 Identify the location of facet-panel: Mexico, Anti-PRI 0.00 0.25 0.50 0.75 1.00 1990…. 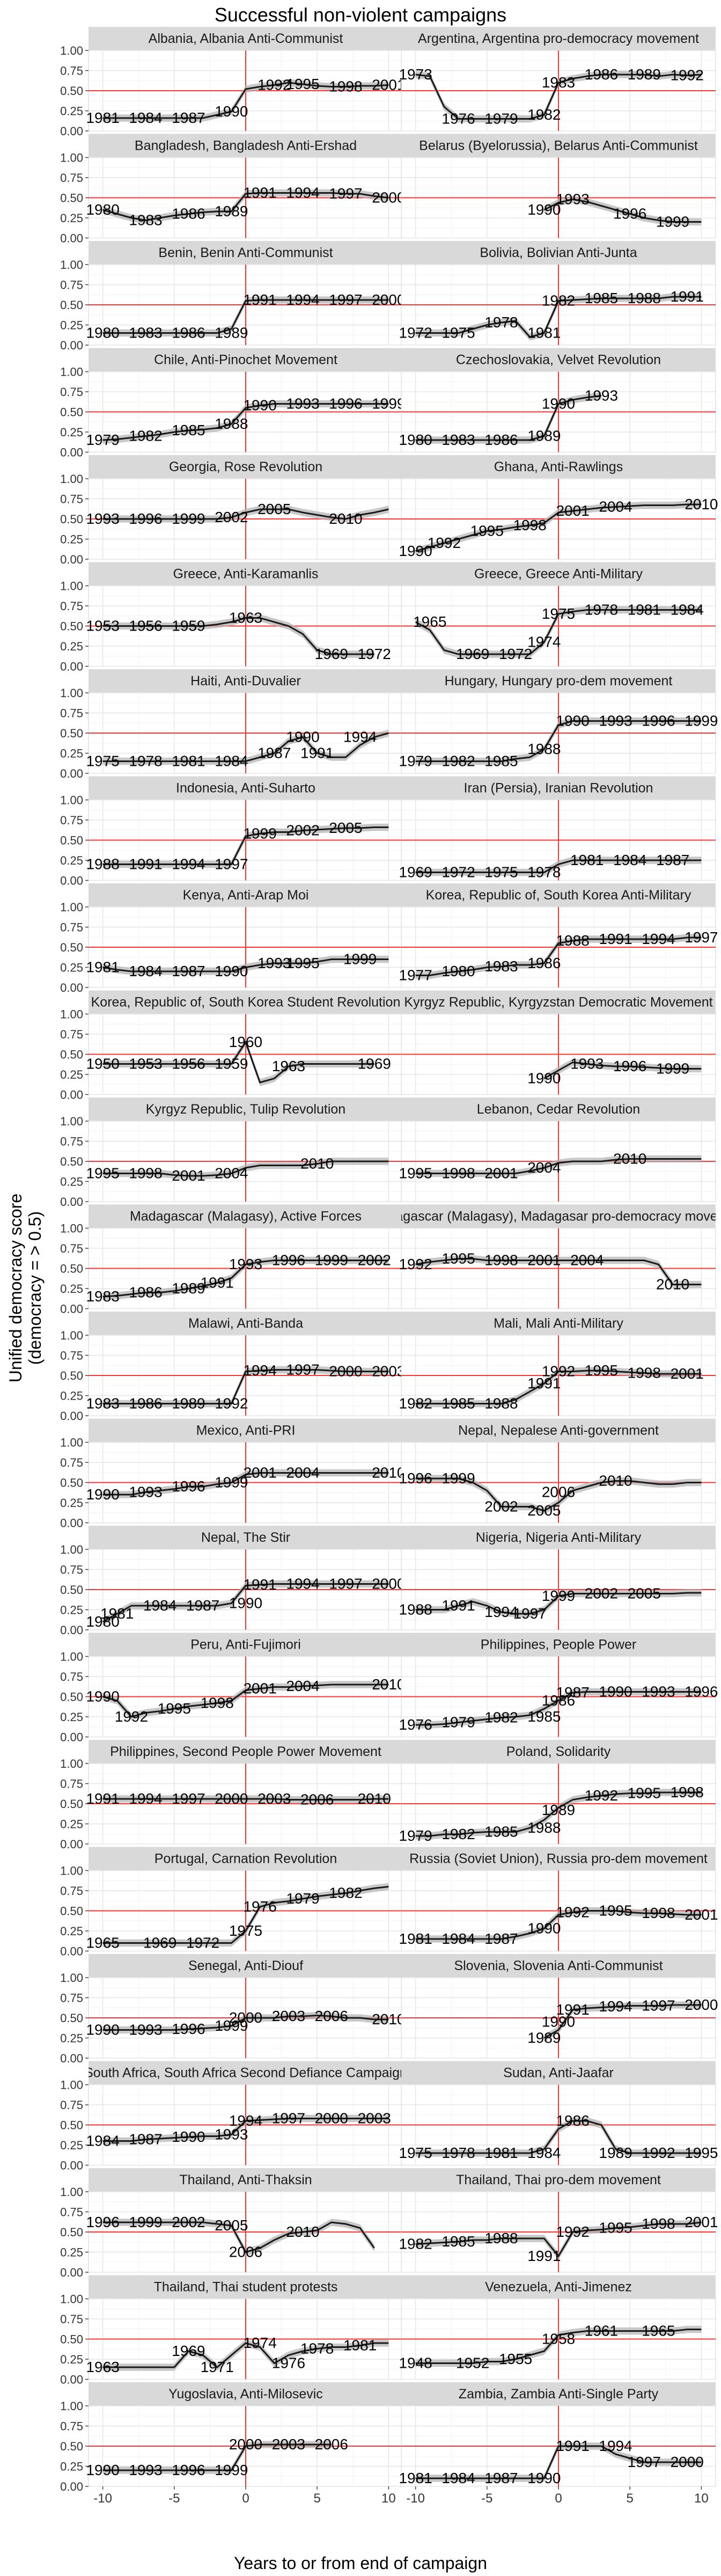
(233, 1474).